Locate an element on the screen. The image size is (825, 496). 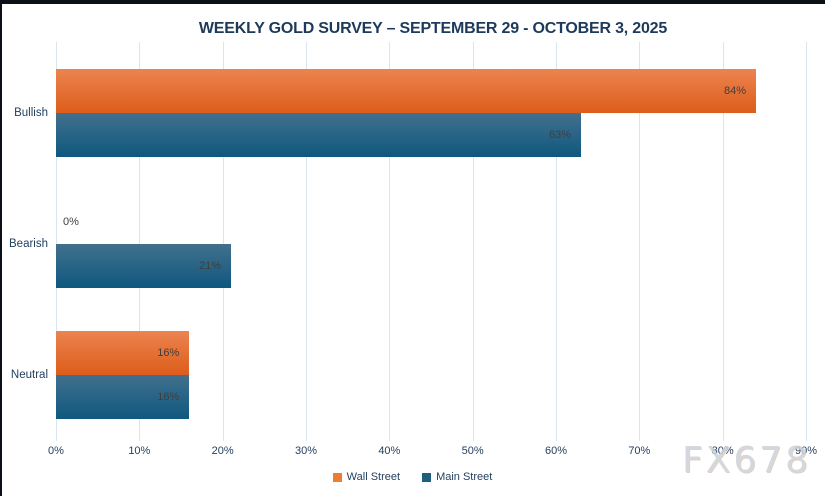
x-tick-label: 60% is located at coordinates (556, 451).